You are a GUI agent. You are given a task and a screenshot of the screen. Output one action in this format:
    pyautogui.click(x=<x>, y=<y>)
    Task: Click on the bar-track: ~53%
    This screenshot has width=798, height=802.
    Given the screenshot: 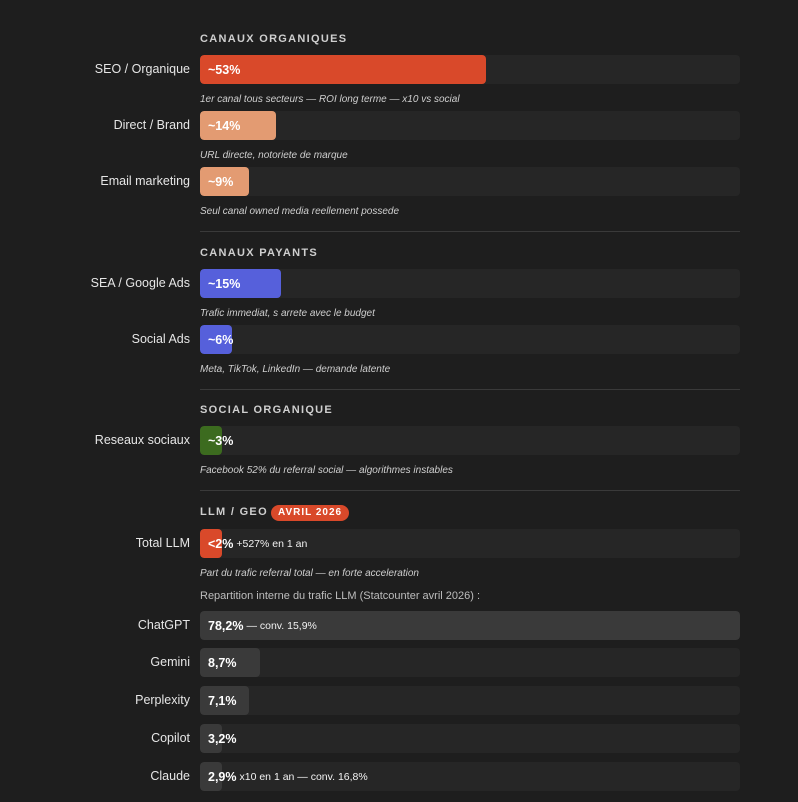 What is the action you would take?
    pyautogui.click(x=470, y=69)
    